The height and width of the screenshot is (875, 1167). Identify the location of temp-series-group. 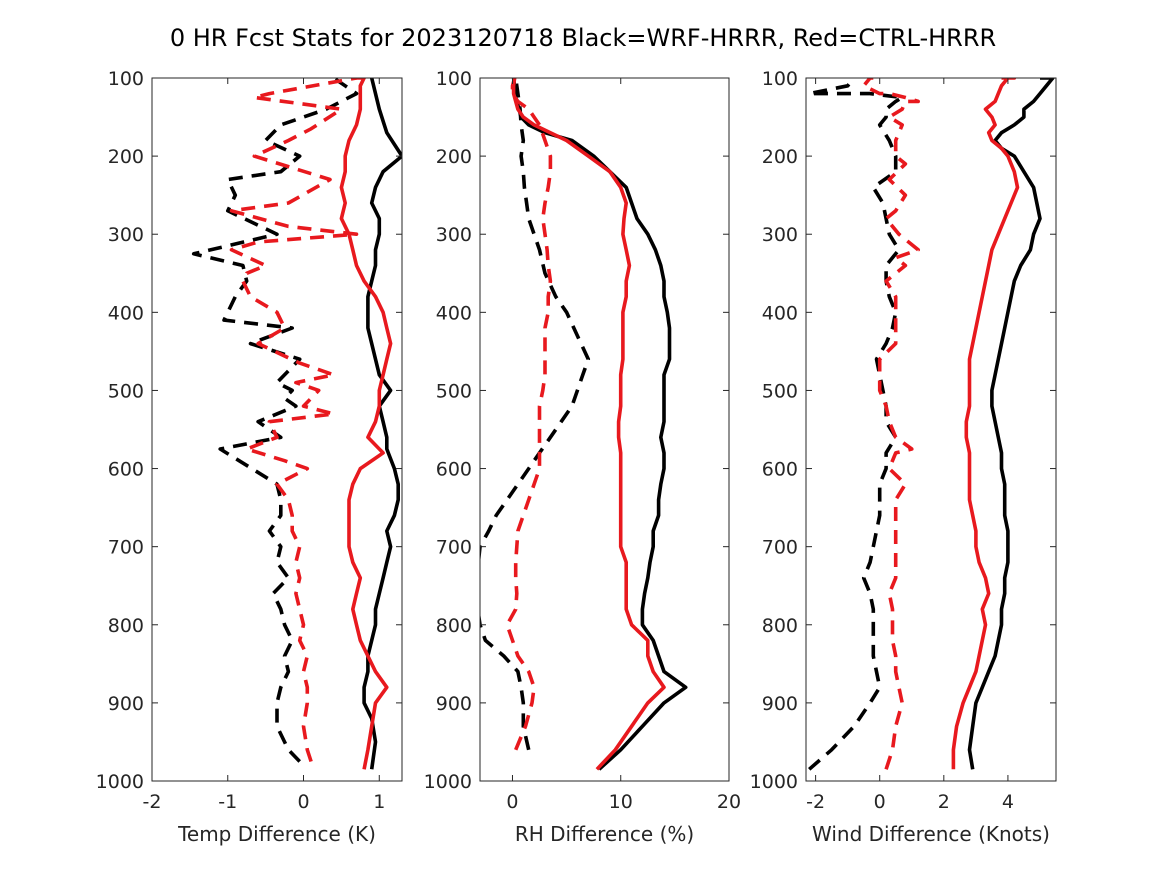
(296, 424).